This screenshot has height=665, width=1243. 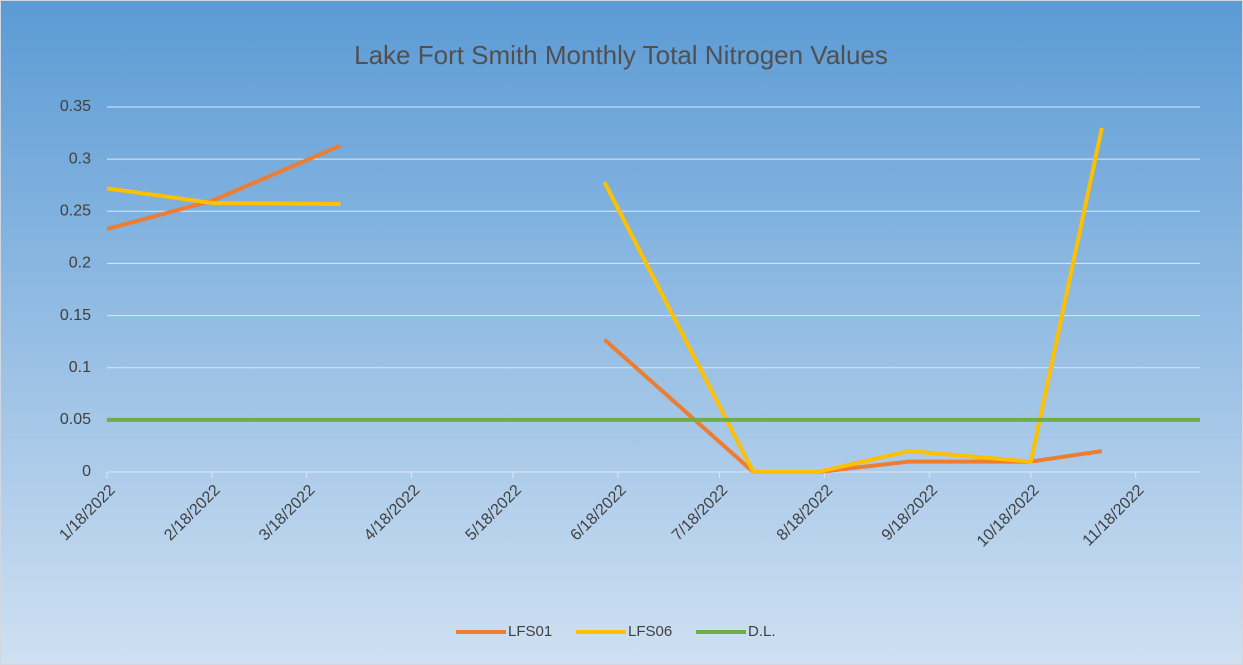 What do you see at coordinates (75, 419) in the screenshot?
I see `y-tick-label: 0.05` at bounding box center [75, 419].